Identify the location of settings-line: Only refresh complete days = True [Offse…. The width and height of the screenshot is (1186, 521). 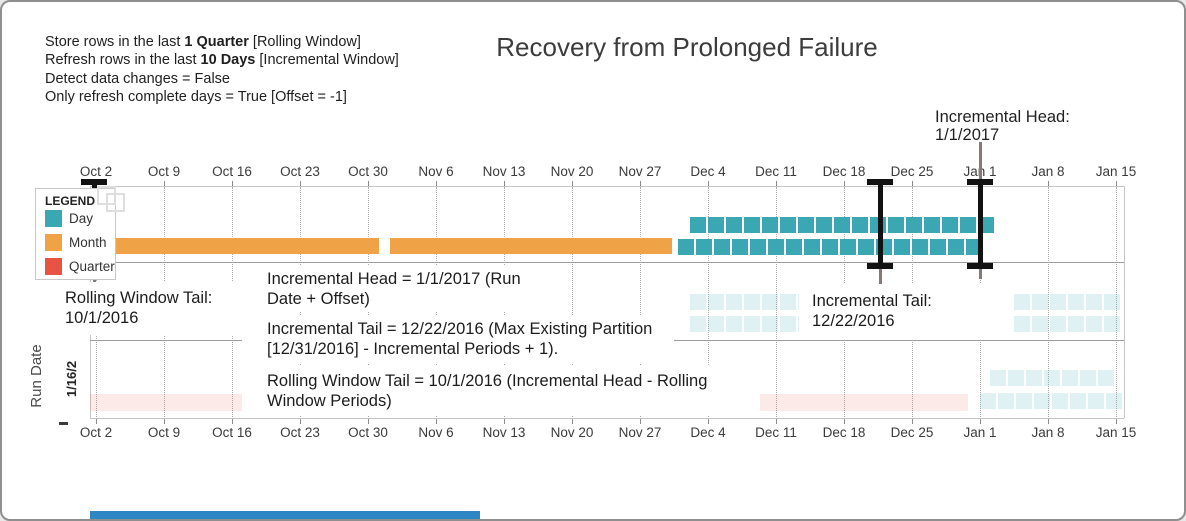
(196, 96).